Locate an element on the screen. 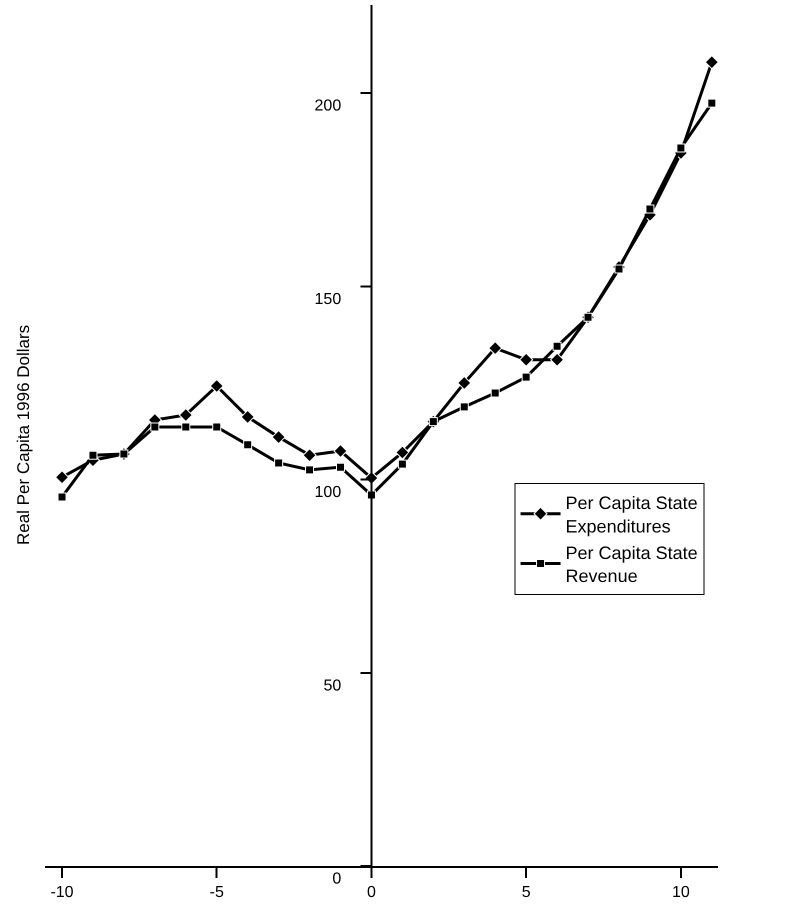 This screenshot has height=919, width=788. x-tick-label: 10 is located at coordinates (681, 893).